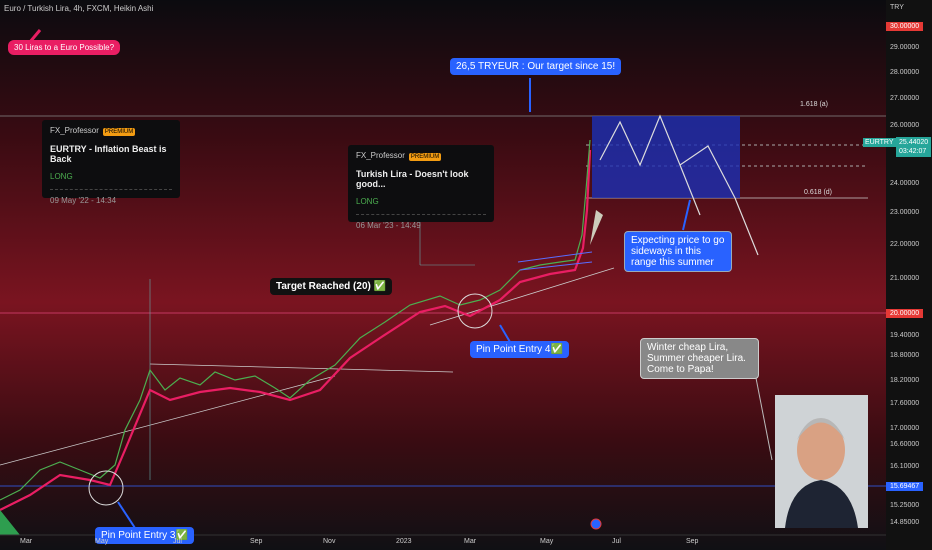  Describe the element at coordinates (818, 192) in the screenshot. I see `fib-label: 0.618 (d)` at that location.